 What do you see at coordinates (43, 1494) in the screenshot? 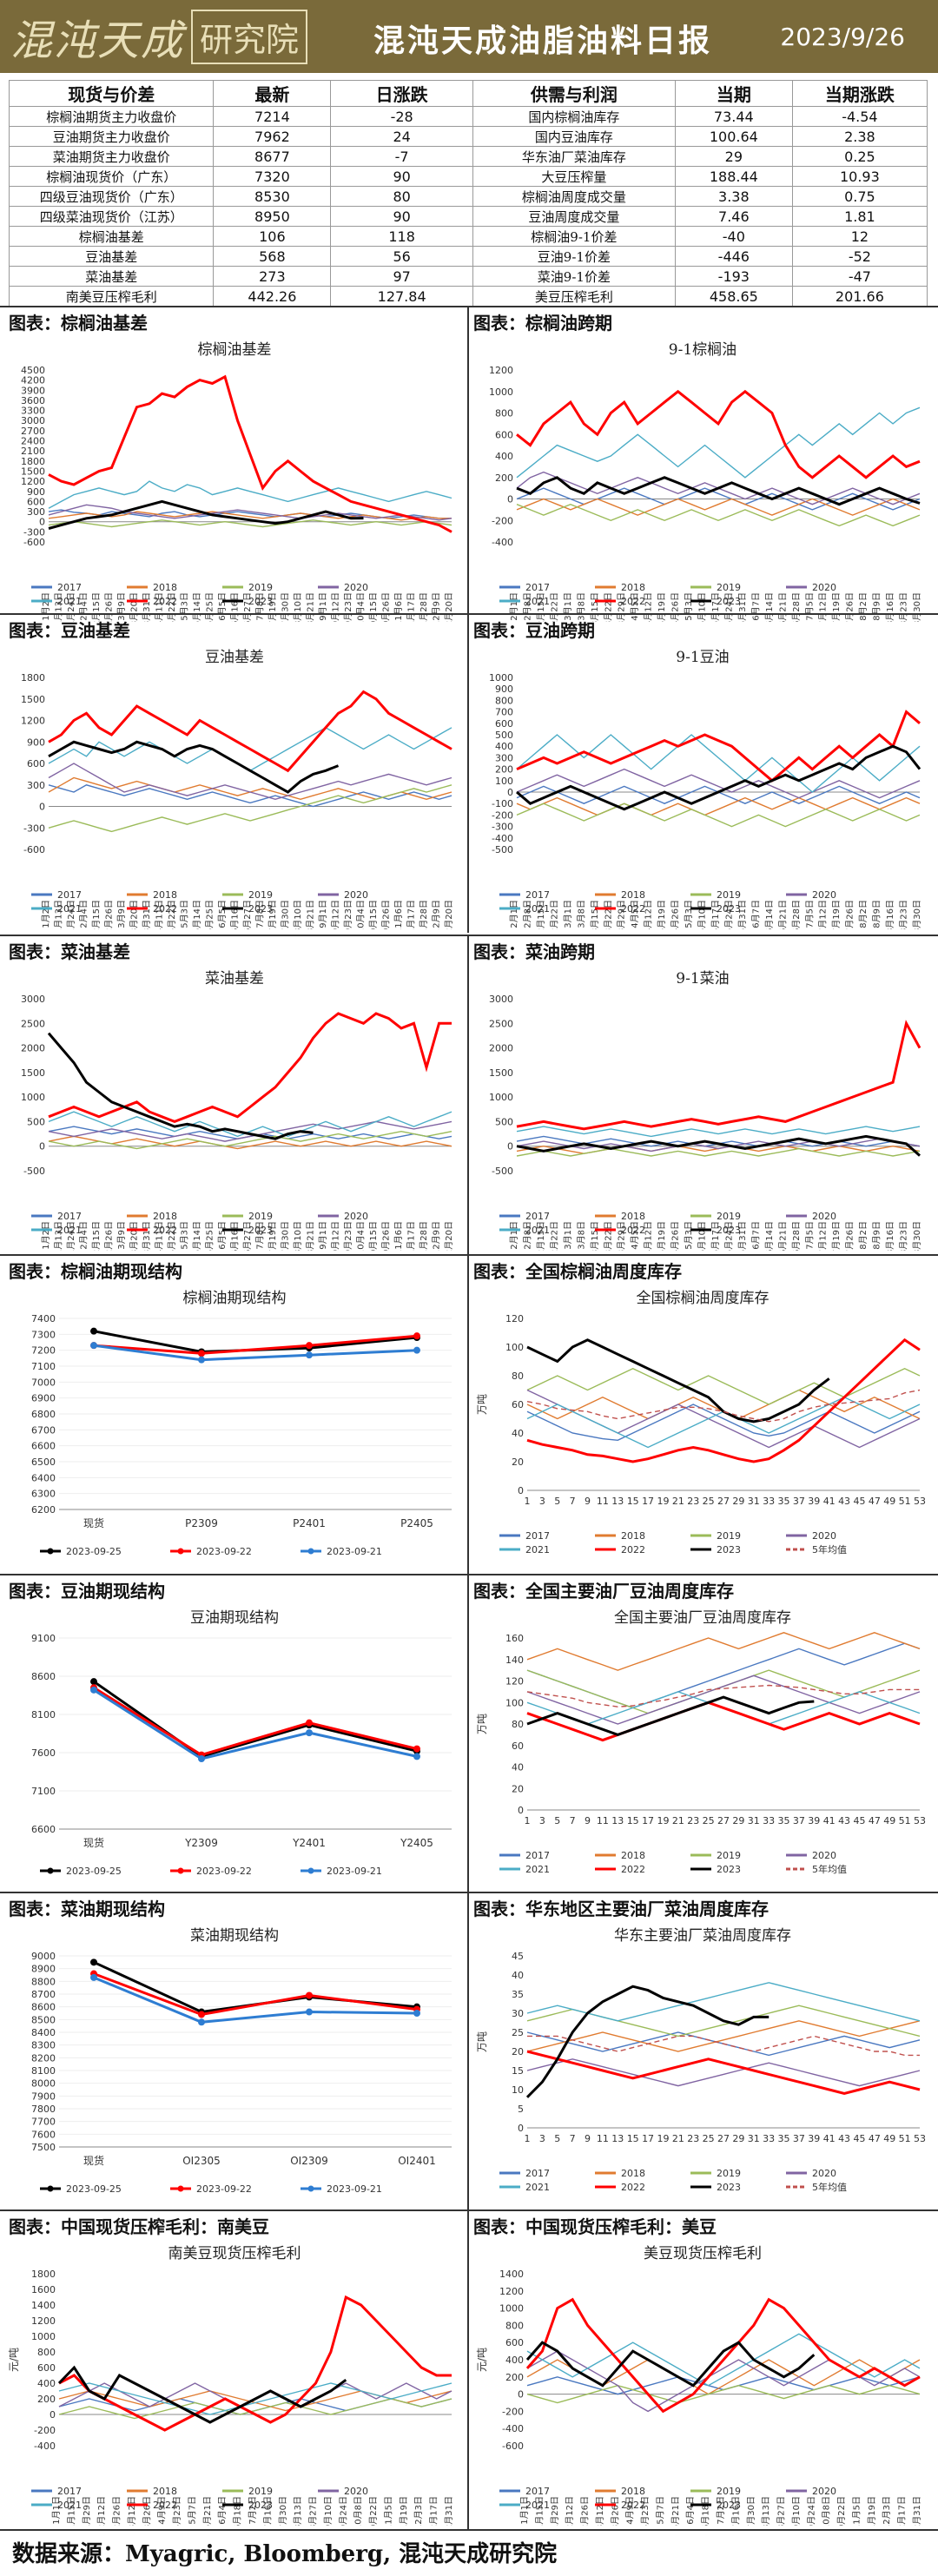
I see `y-tick-label: 6300` at bounding box center [43, 1494].